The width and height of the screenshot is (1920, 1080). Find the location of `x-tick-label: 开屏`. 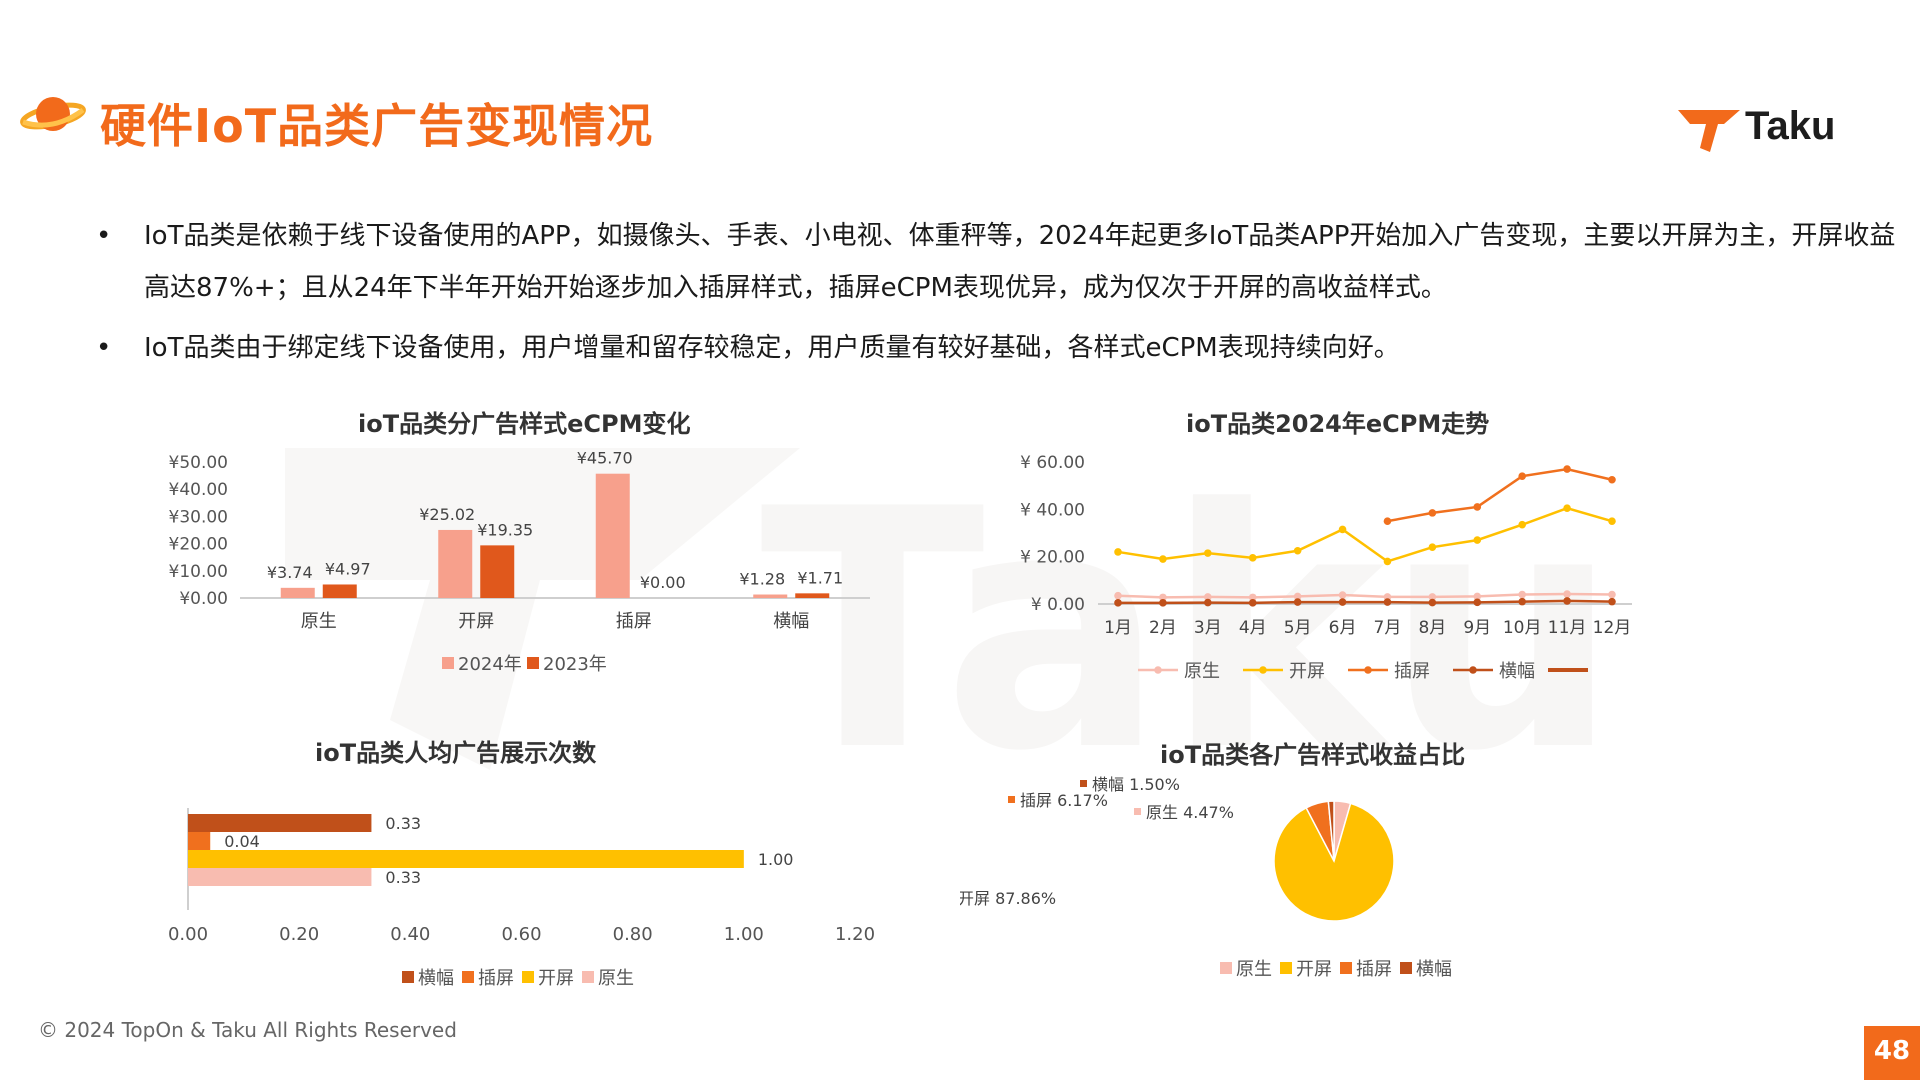

x-tick-label: 开屏 is located at coordinates (476, 621).